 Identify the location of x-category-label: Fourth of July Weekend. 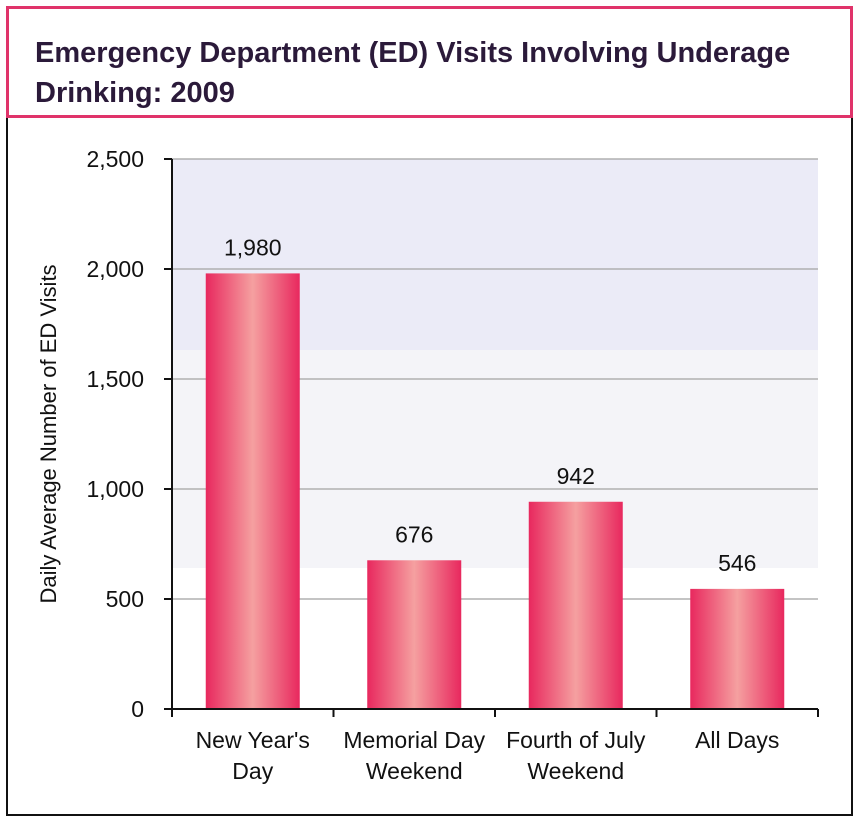
(576, 755).